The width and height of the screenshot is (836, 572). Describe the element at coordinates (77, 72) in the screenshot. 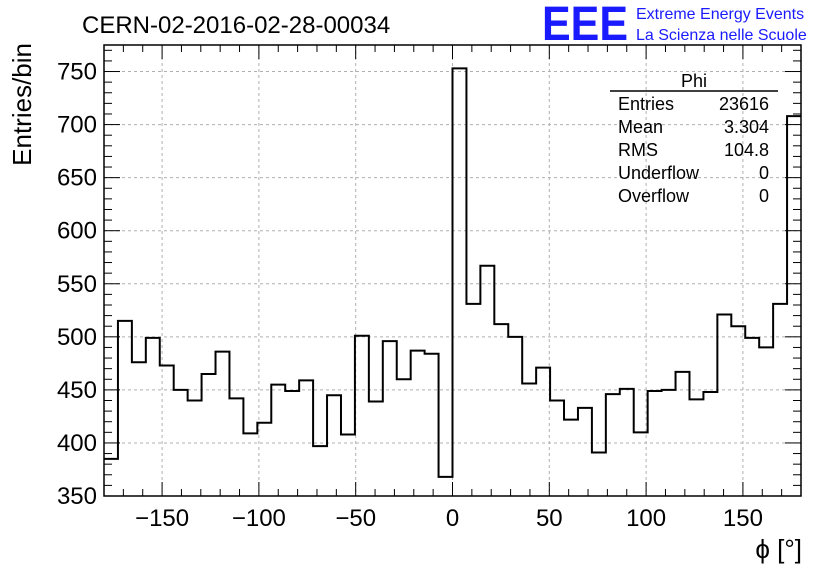

I see `y-tick-label: 750` at that location.